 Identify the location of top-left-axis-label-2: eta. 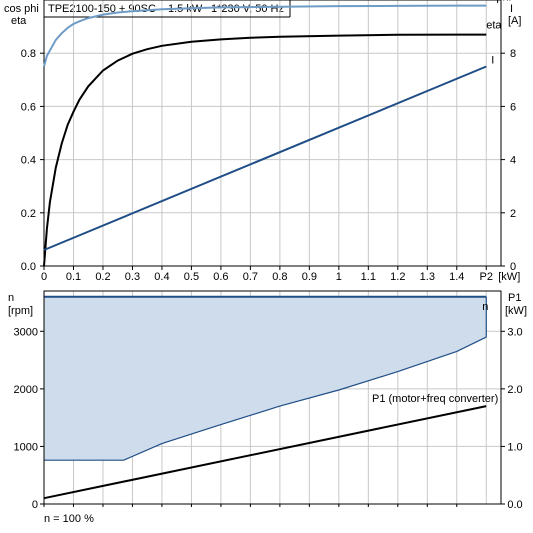
(19, 21).